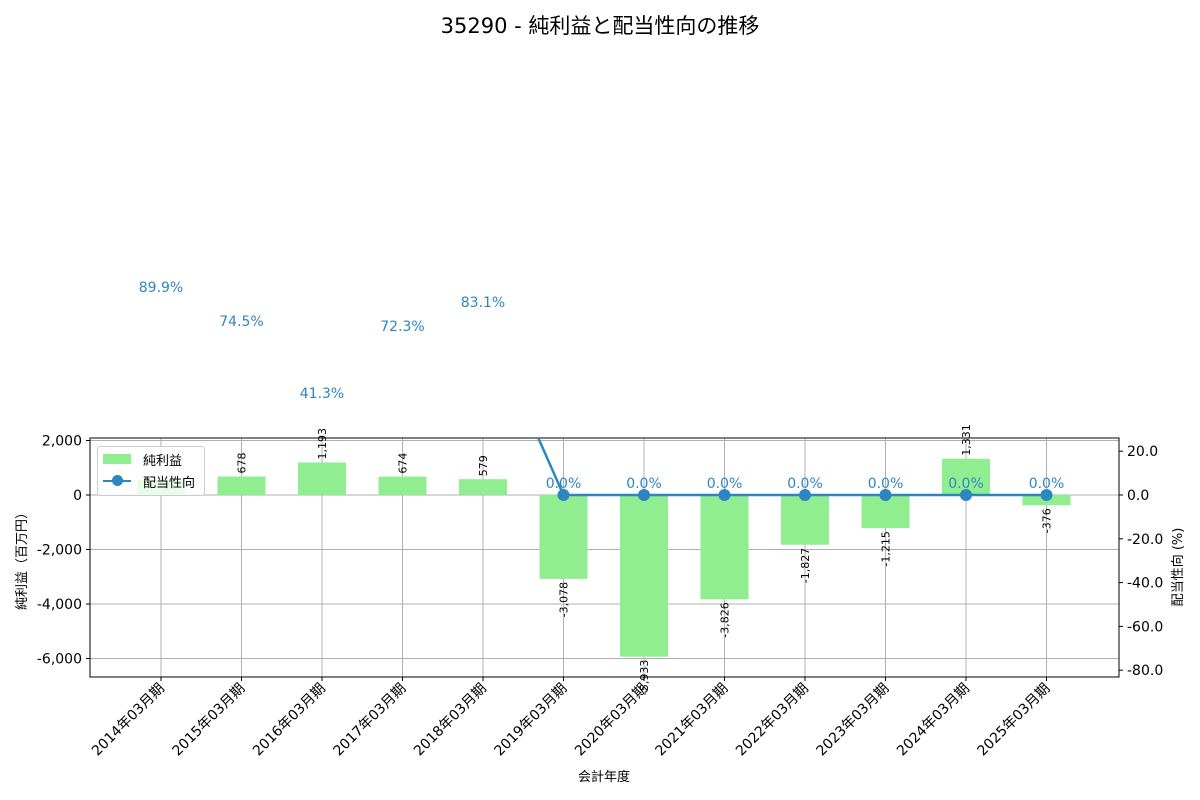  What do you see at coordinates (209, 720) in the screenshot?
I see `x-tick-label: 2015年03月期` at bounding box center [209, 720].